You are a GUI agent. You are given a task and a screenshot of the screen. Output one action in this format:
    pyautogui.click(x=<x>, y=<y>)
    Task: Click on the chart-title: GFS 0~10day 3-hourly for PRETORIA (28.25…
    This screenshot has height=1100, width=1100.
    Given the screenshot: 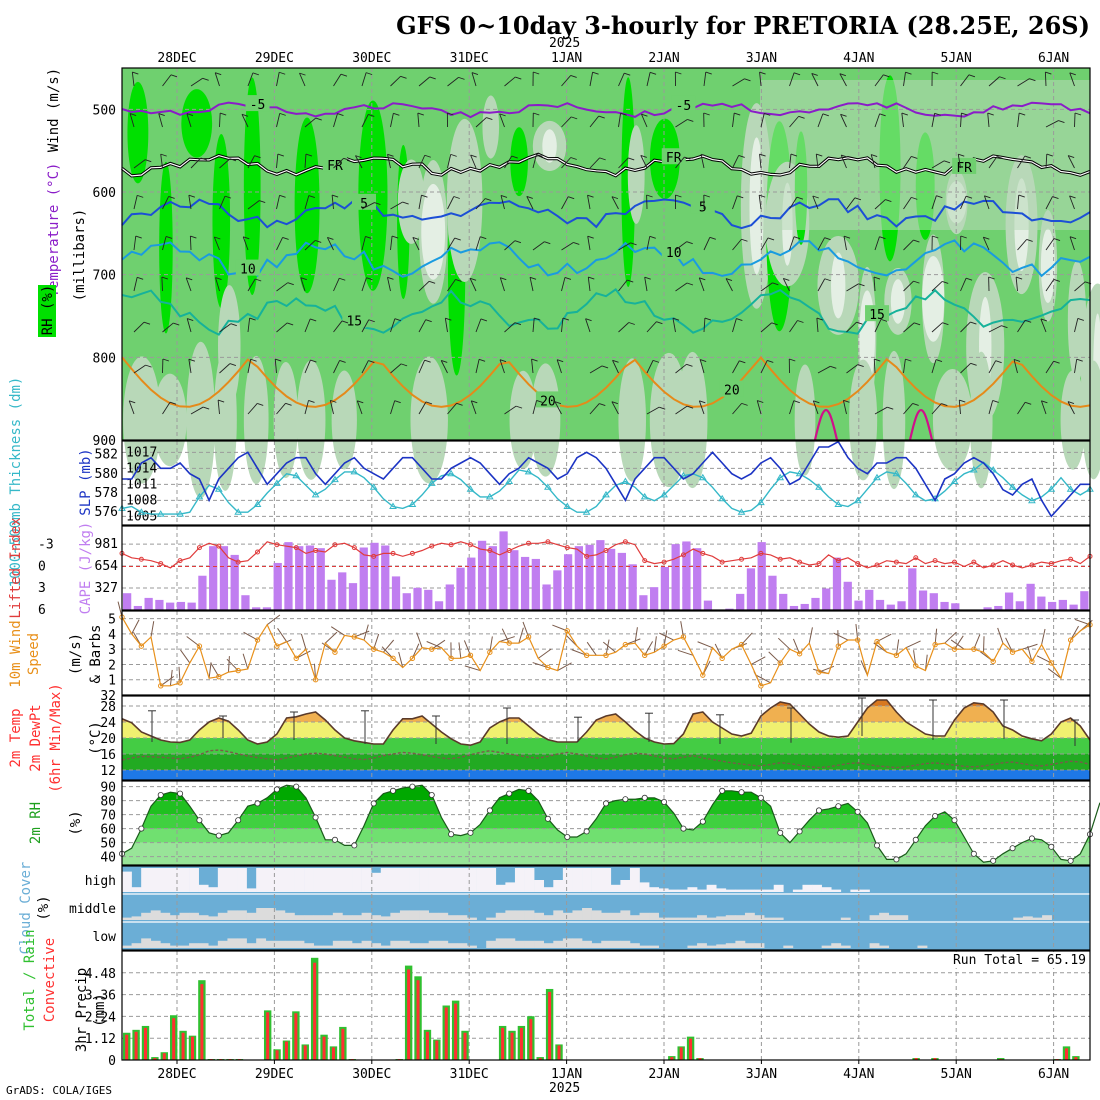 What is the action you would take?
    pyautogui.click(x=743, y=25)
    